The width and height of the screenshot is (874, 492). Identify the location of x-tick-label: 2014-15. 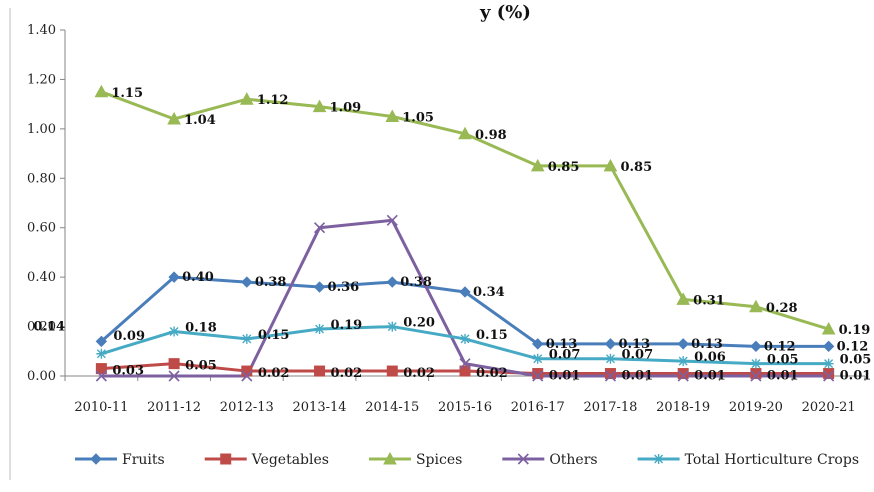
(392, 407).